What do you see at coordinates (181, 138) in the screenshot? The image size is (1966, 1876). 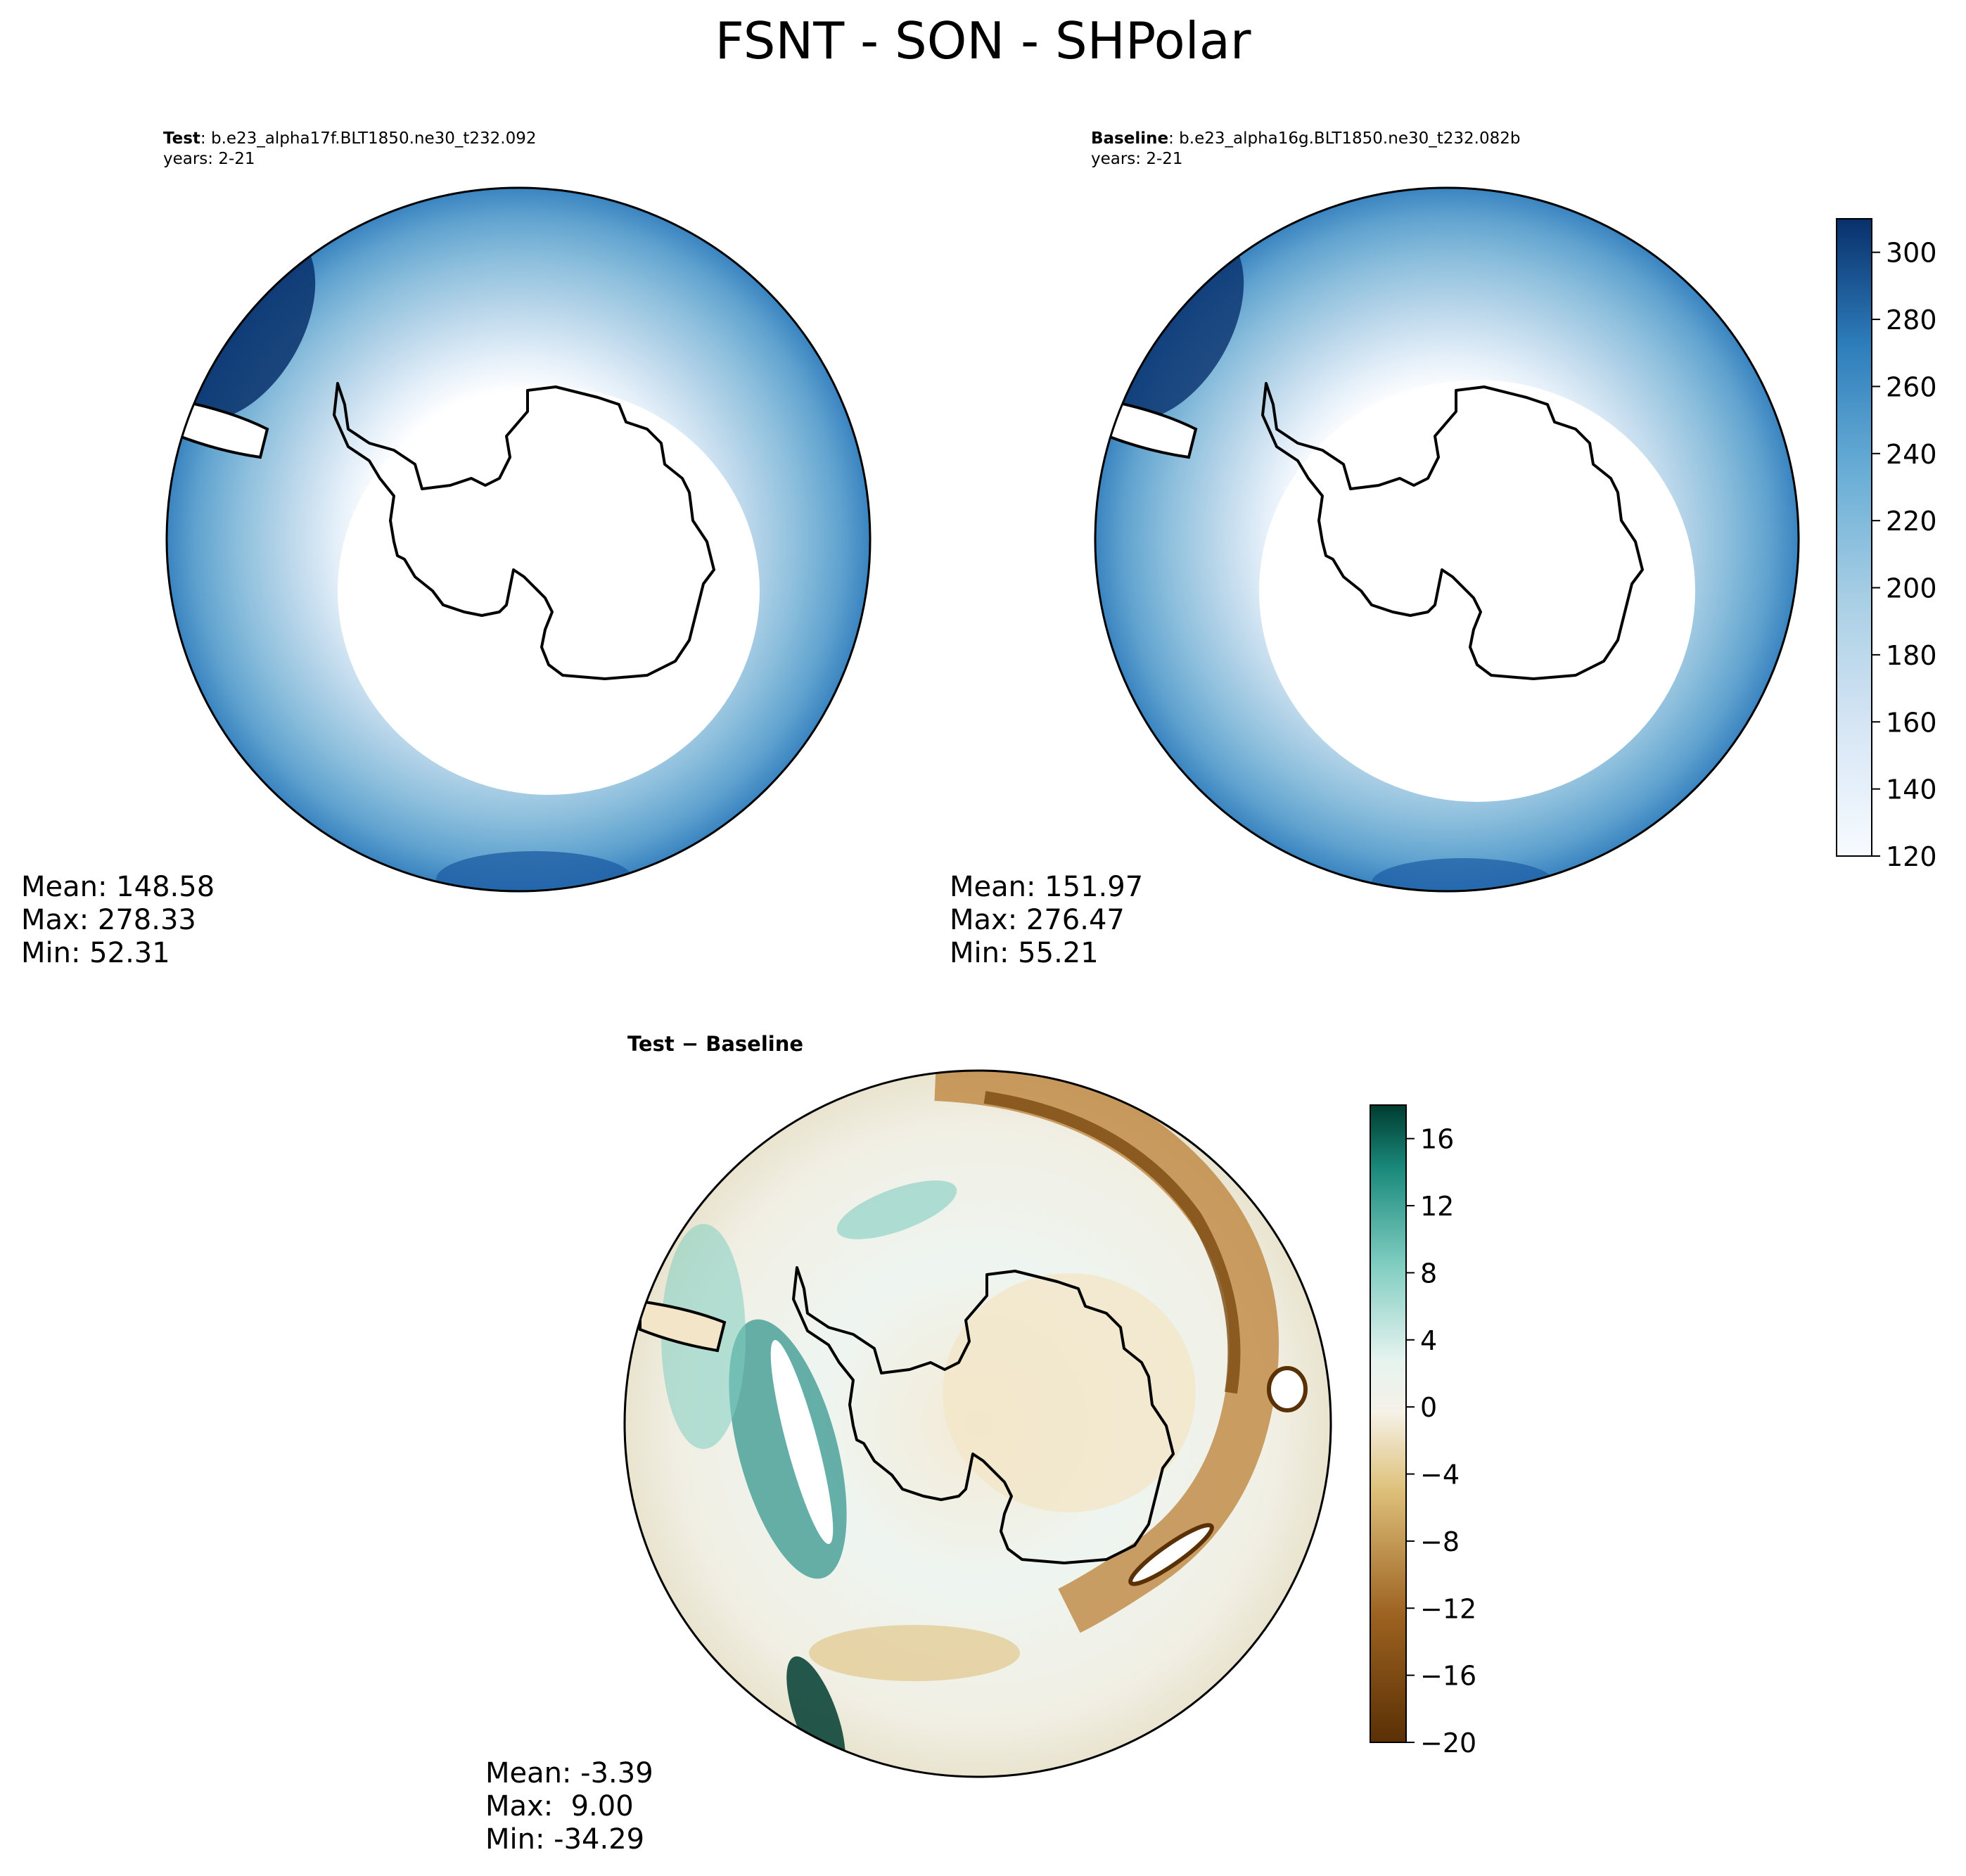 I see `test-label: Test` at bounding box center [181, 138].